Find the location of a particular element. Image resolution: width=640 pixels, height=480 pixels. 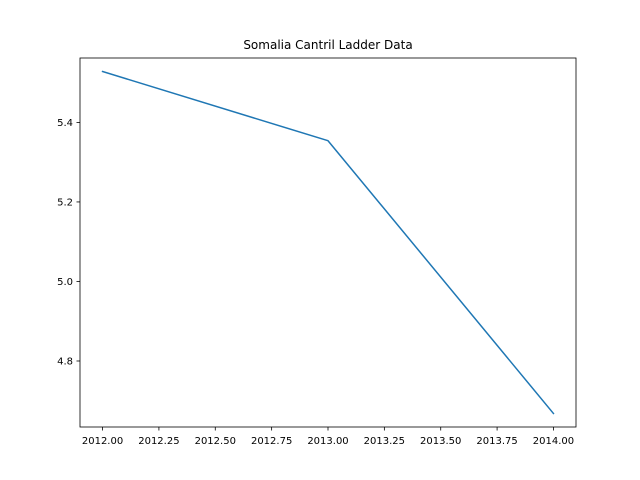

x-tick-label: 2012.50 is located at coordinates (215, 441).